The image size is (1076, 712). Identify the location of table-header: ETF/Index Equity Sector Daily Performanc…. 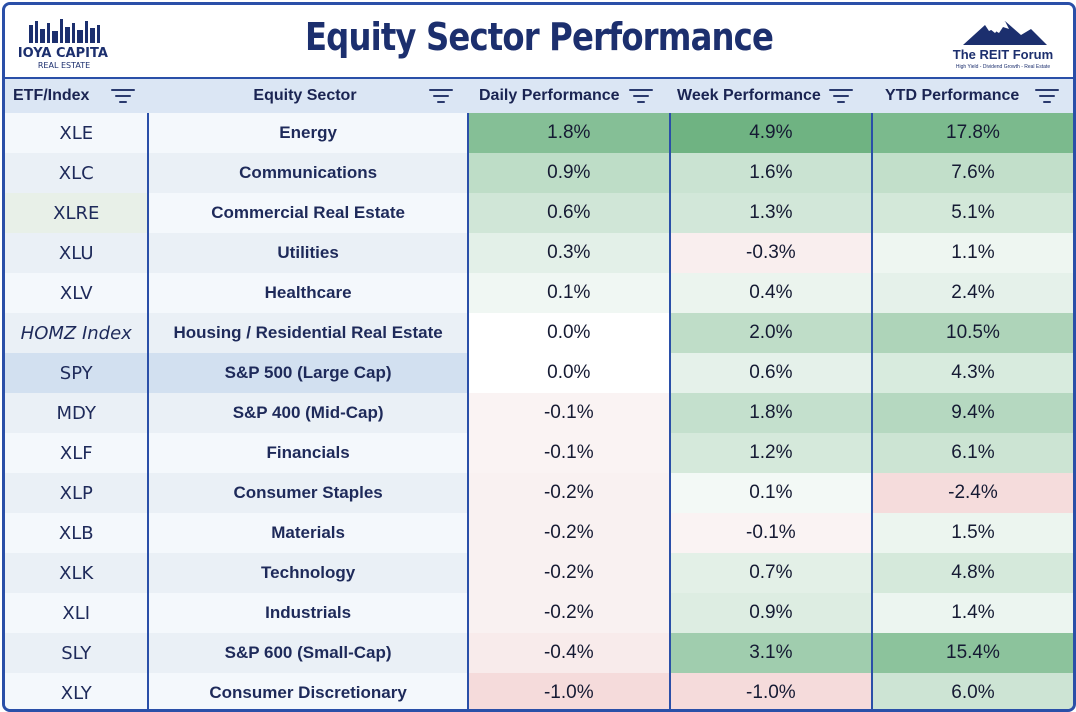
(539, 96).